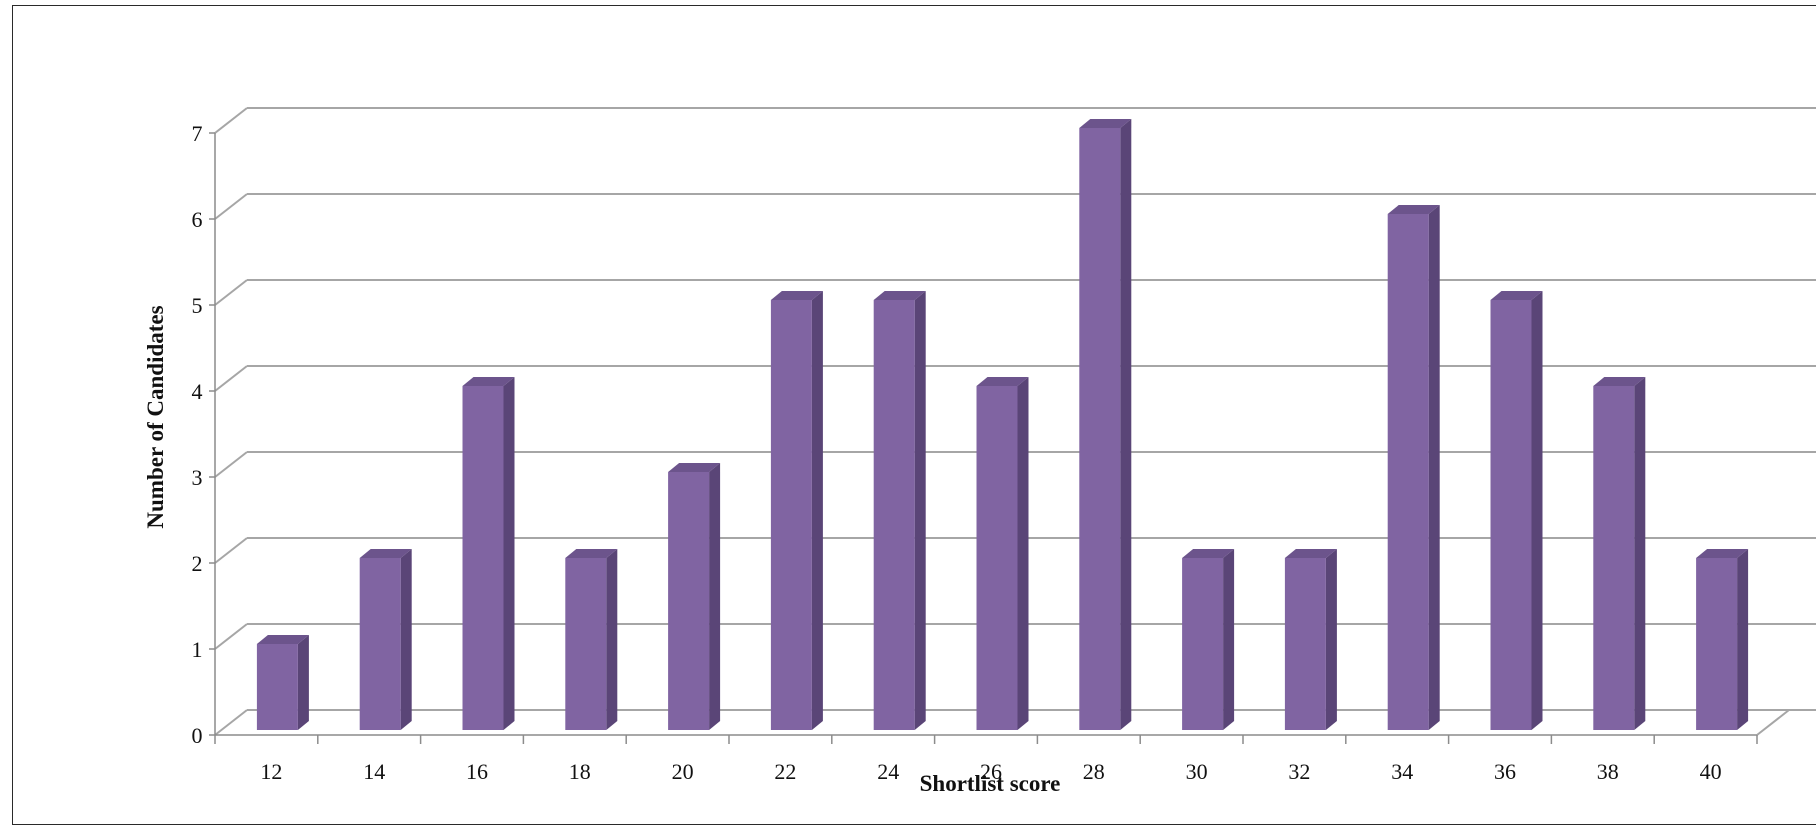  I want to click on floor-edge, so click(1773, 722).